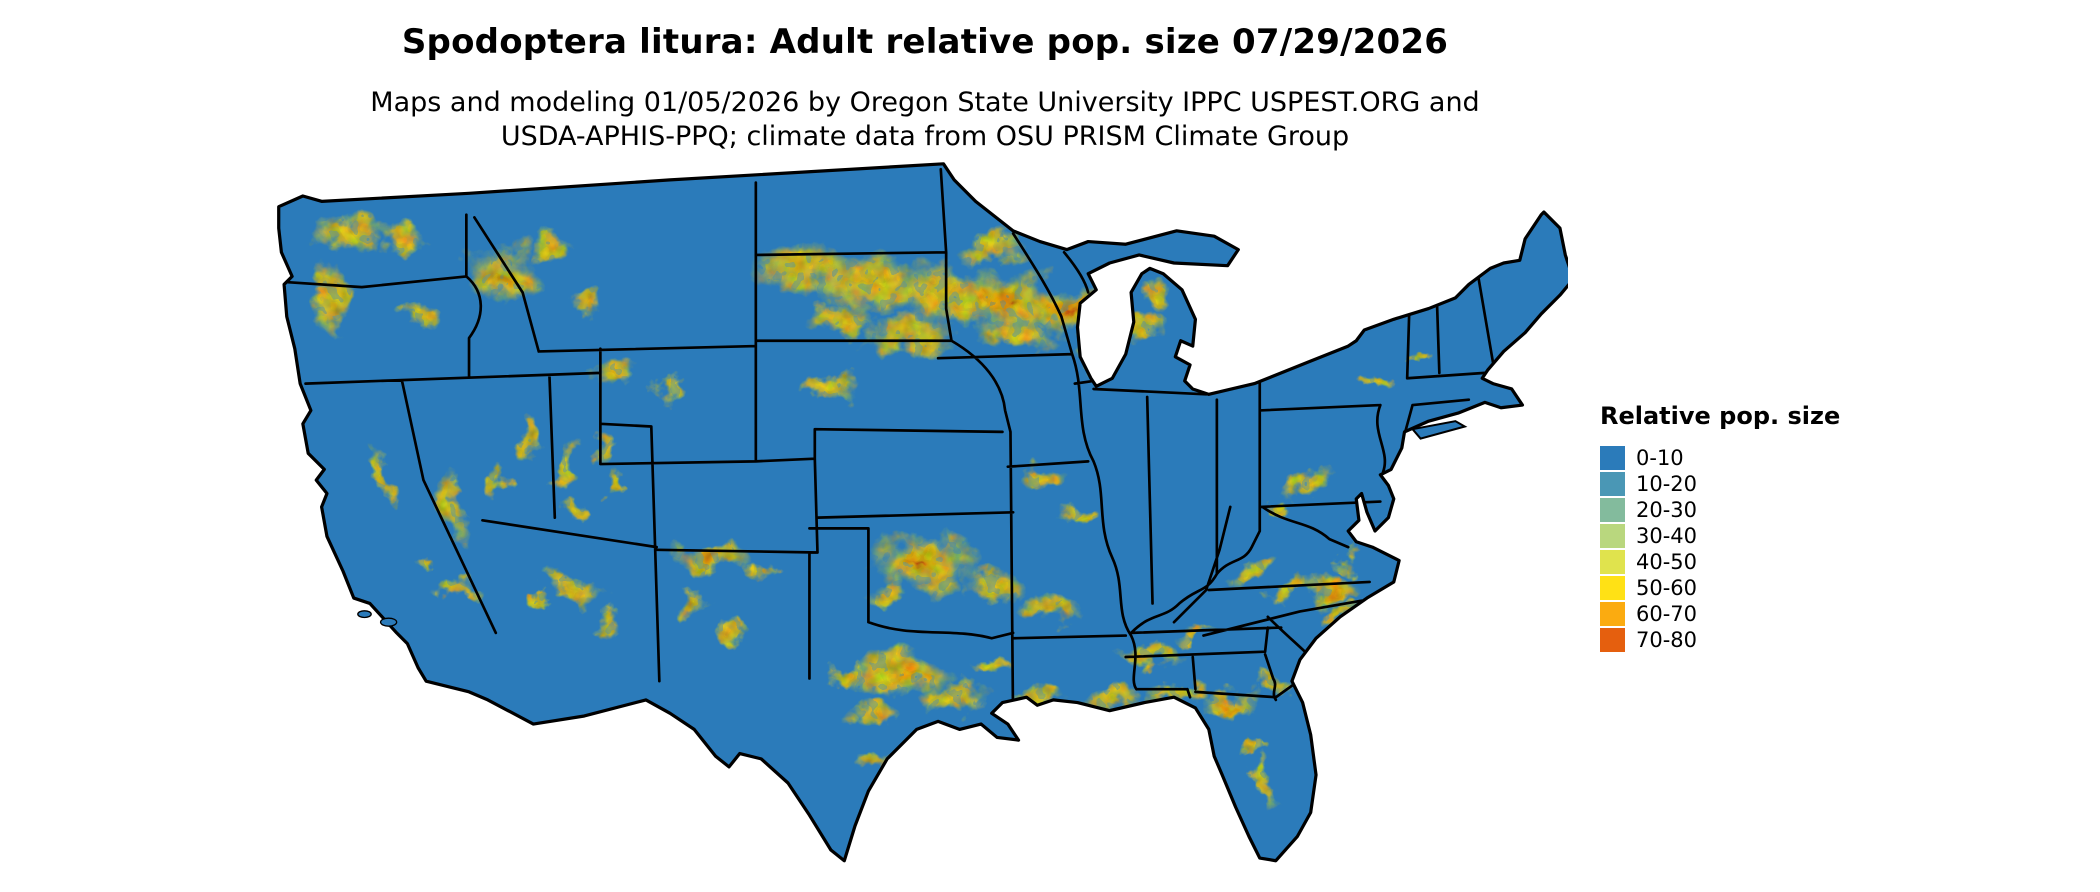 This screenshot has height=892, width=2100. What do you see at coordinates (1667, 510) in the screenshot?
I see `legend-label: 20-30` at bounding box center [1667, 510].